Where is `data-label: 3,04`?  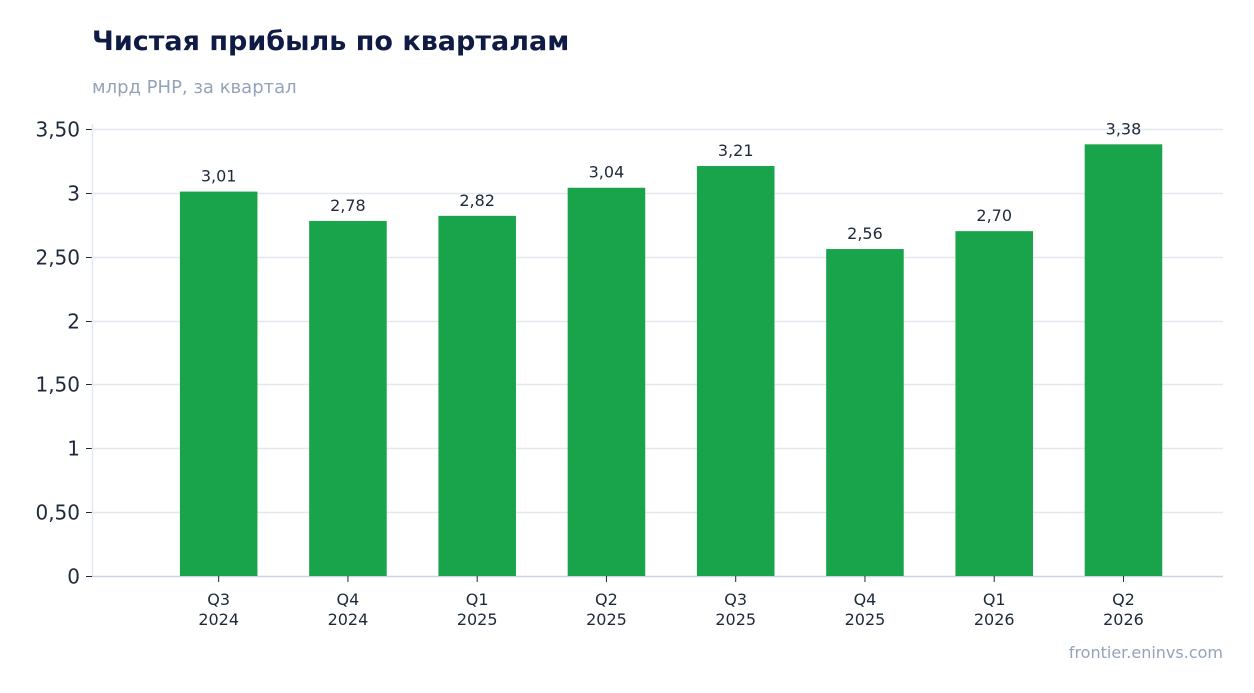 data-label: 3,04 is located at coordinates (607, 172).